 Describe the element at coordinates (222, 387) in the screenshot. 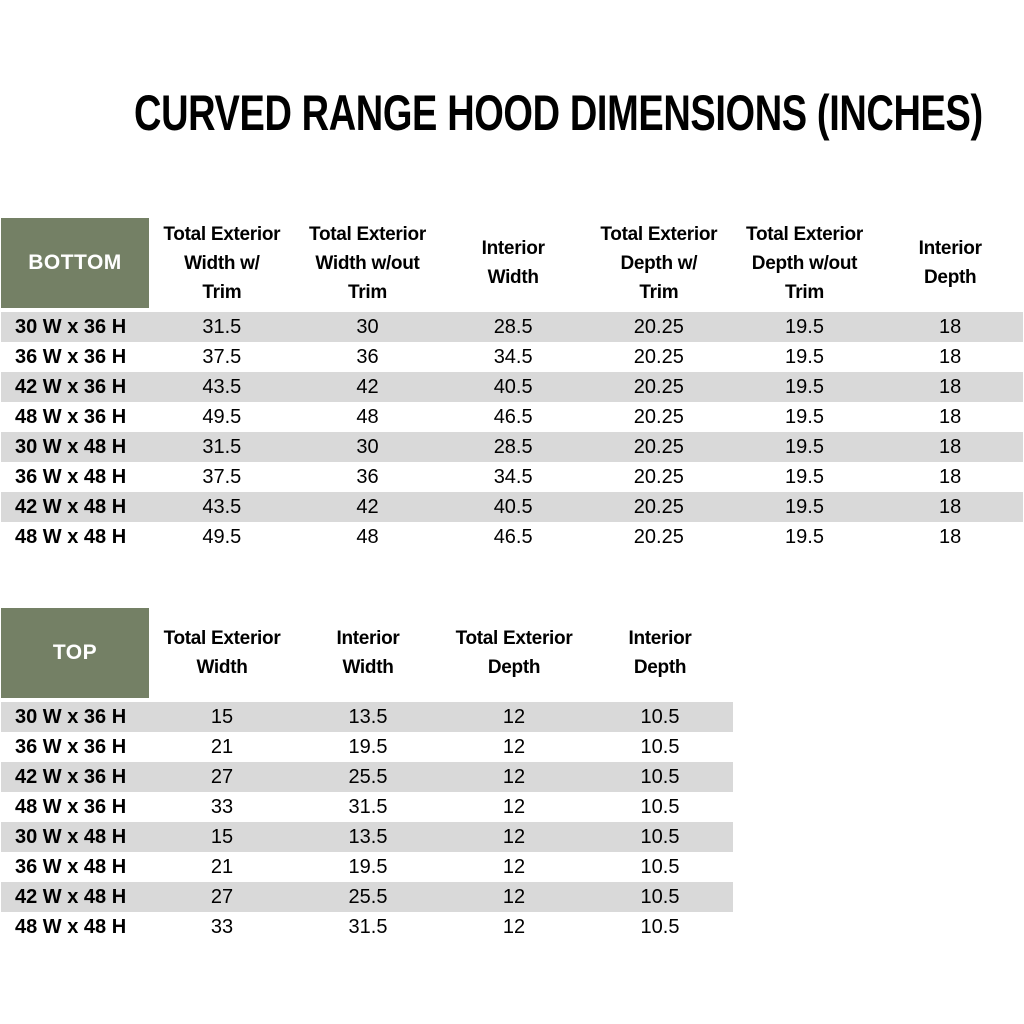

I see `cell-value: 43.5` at that location.